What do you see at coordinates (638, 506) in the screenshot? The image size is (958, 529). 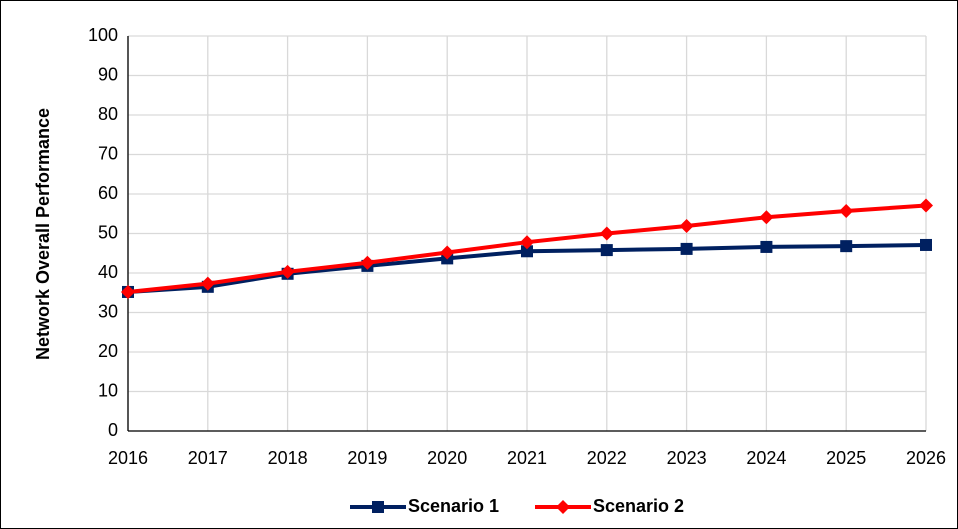 I see `legend-label: Scenario 2` at bounding box center [638, 506].